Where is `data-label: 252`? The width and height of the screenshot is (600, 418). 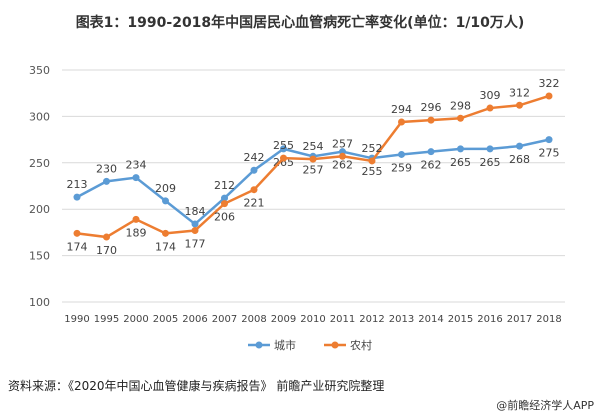
data-label: 252 is located at coordinates (372, 148).